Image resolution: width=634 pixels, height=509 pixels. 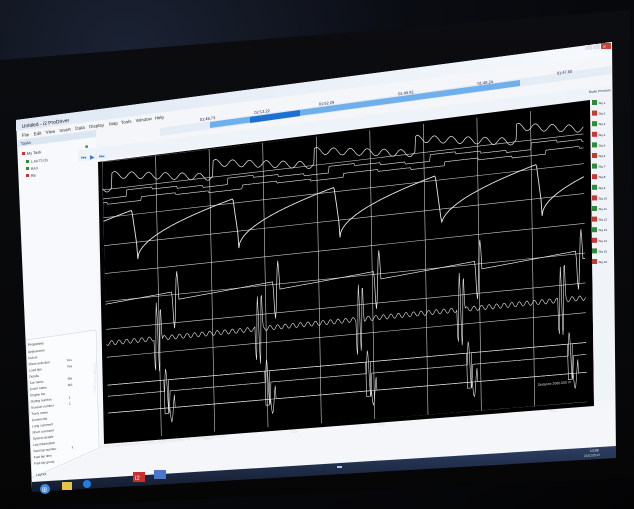 What do you see at coordinates (40, 420) in the screenshot?
I see `property-label: Comments` at bounding box center [40, 420].